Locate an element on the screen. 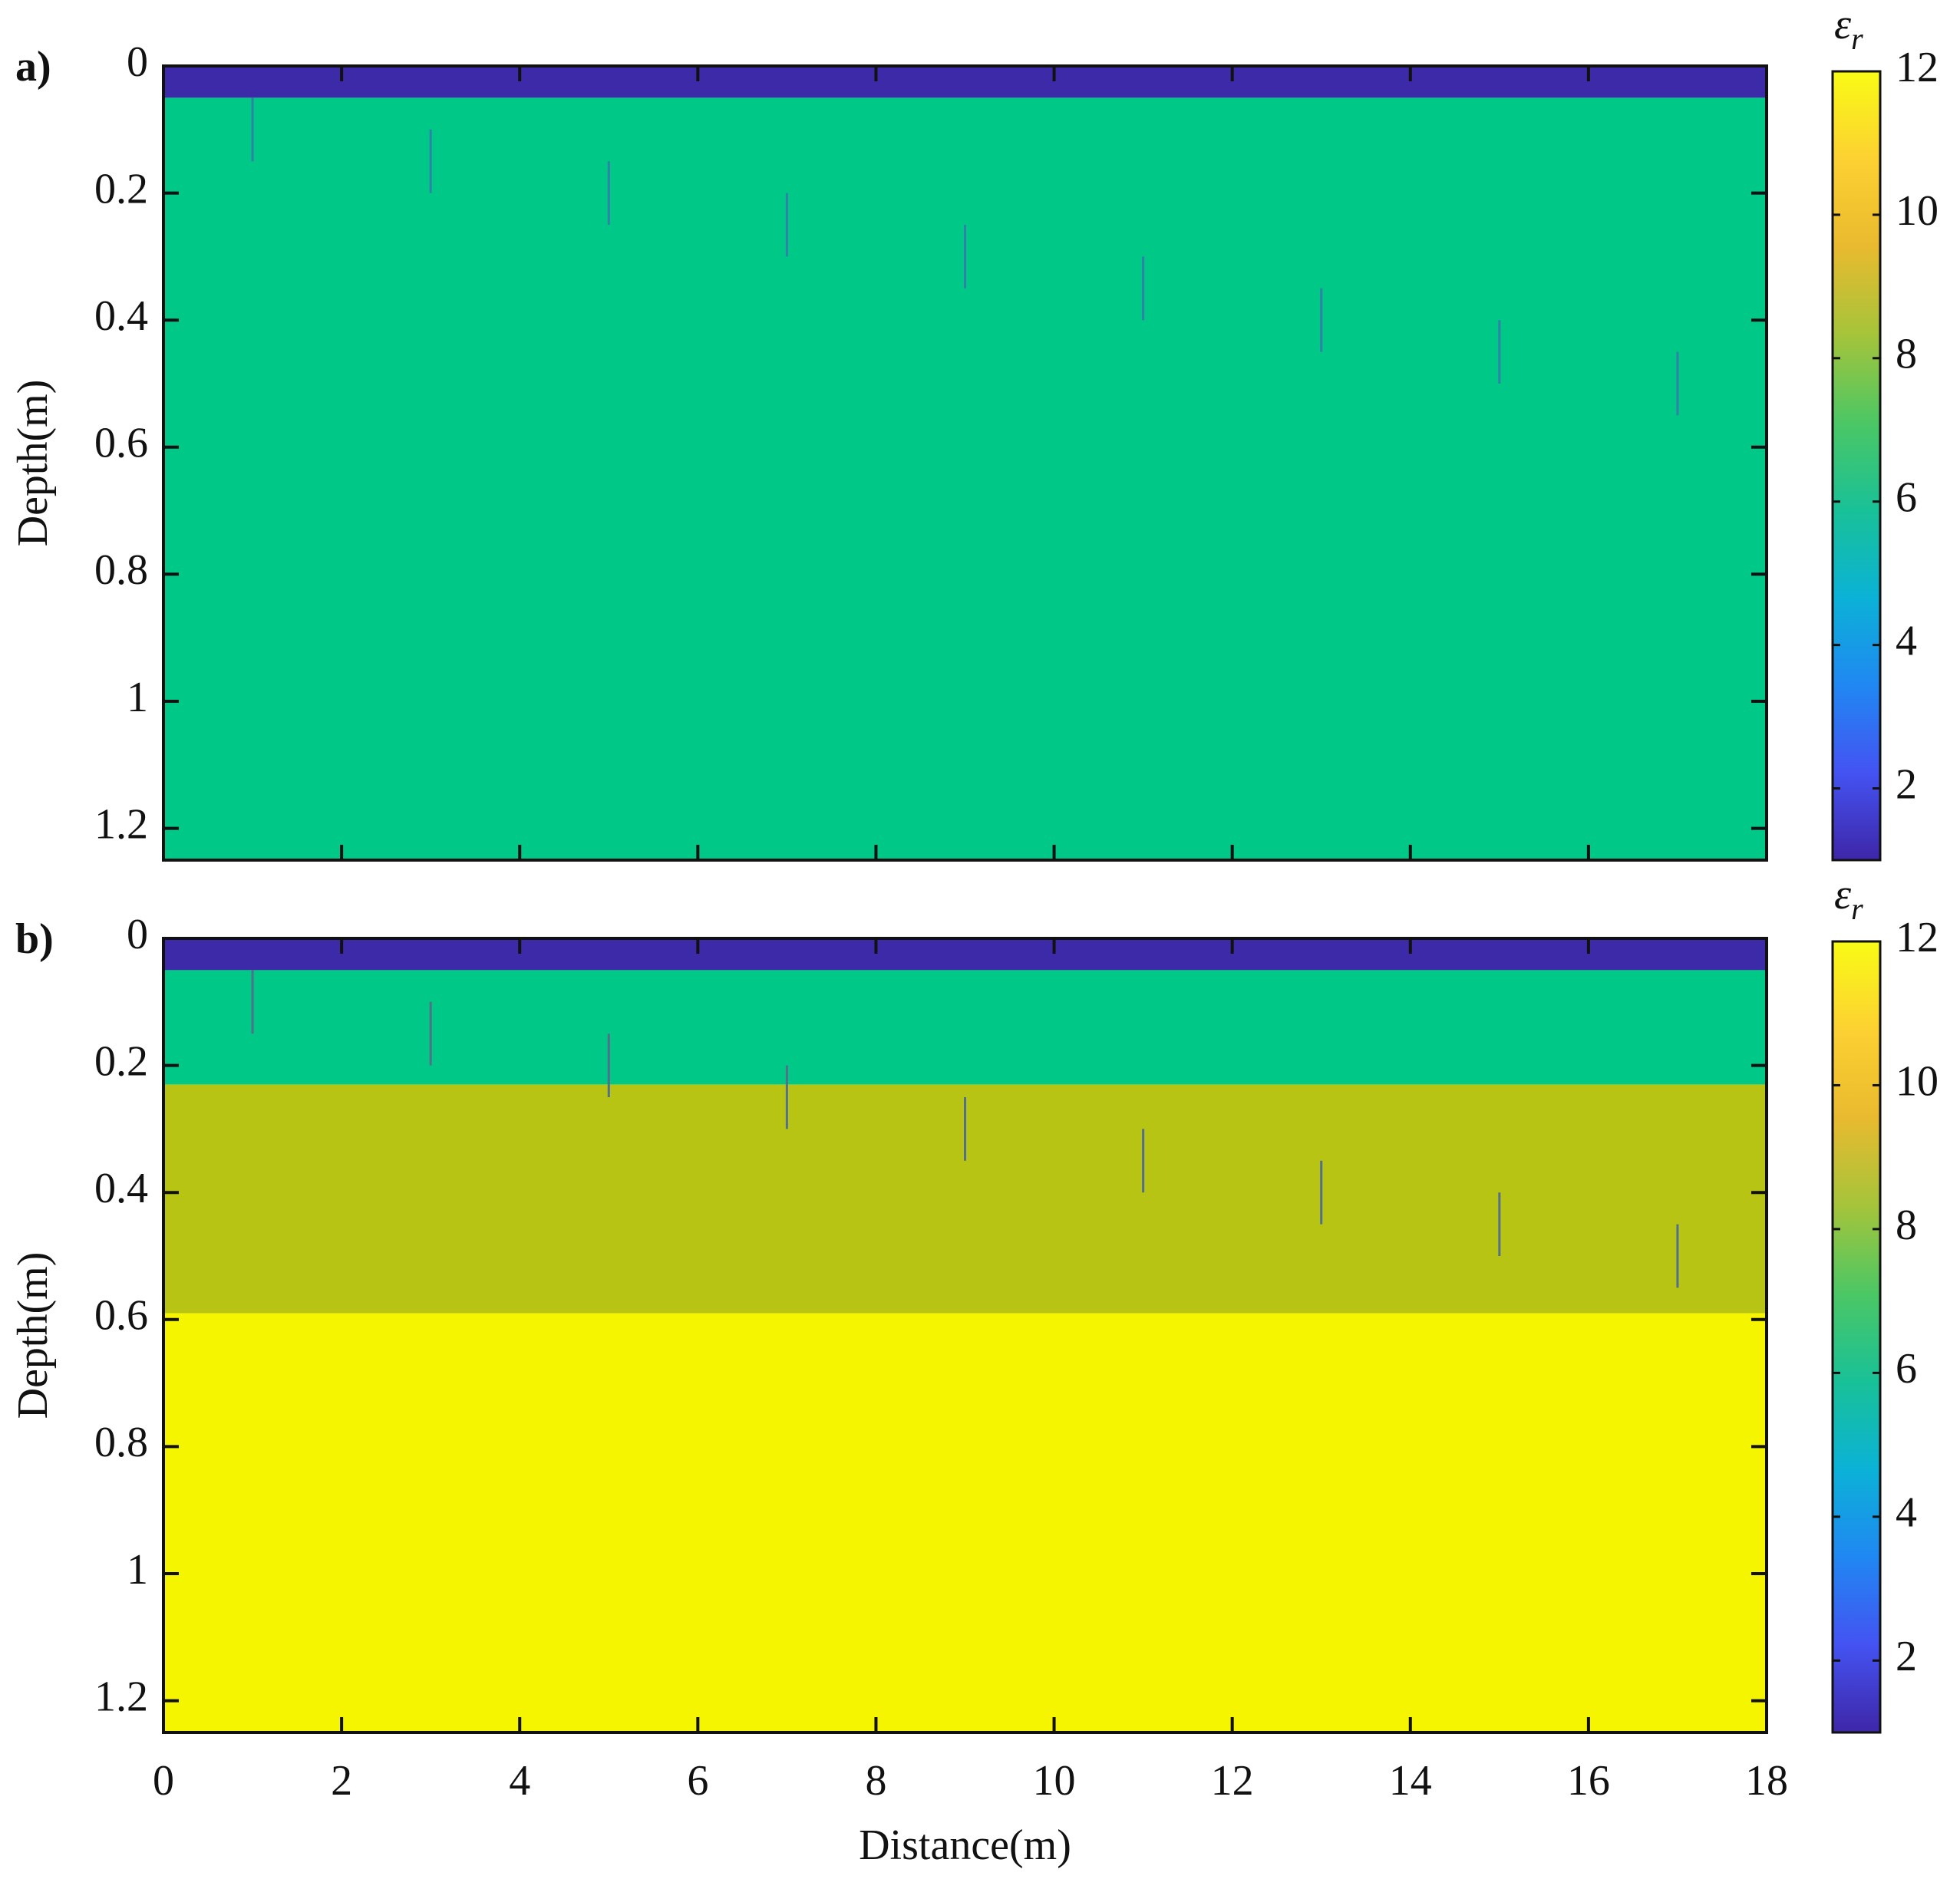  panel-label: a) is located at coordinates (33, 67).